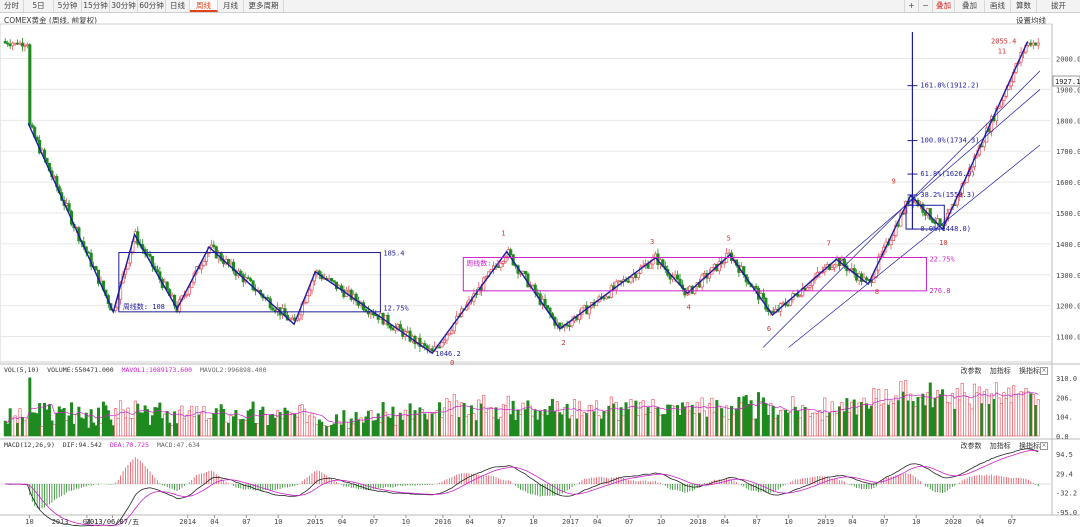 The width and height of the screenshot is (1080, 527). Describe the element at coordinates (1031, 20) in the screenshot. I see `ma-settings-button: 设置均线` at that location.